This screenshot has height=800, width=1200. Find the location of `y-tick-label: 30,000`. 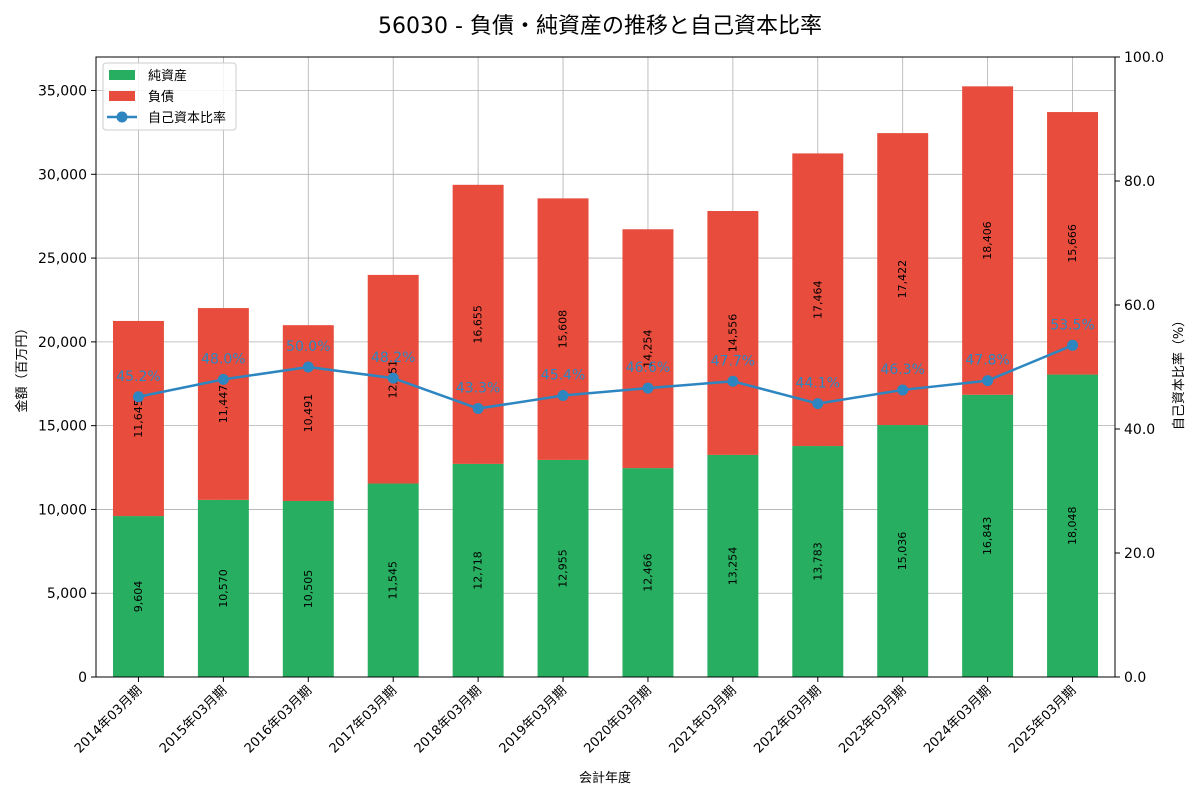

y-tick-label: 30,000 is located at coordinates (62, 175).